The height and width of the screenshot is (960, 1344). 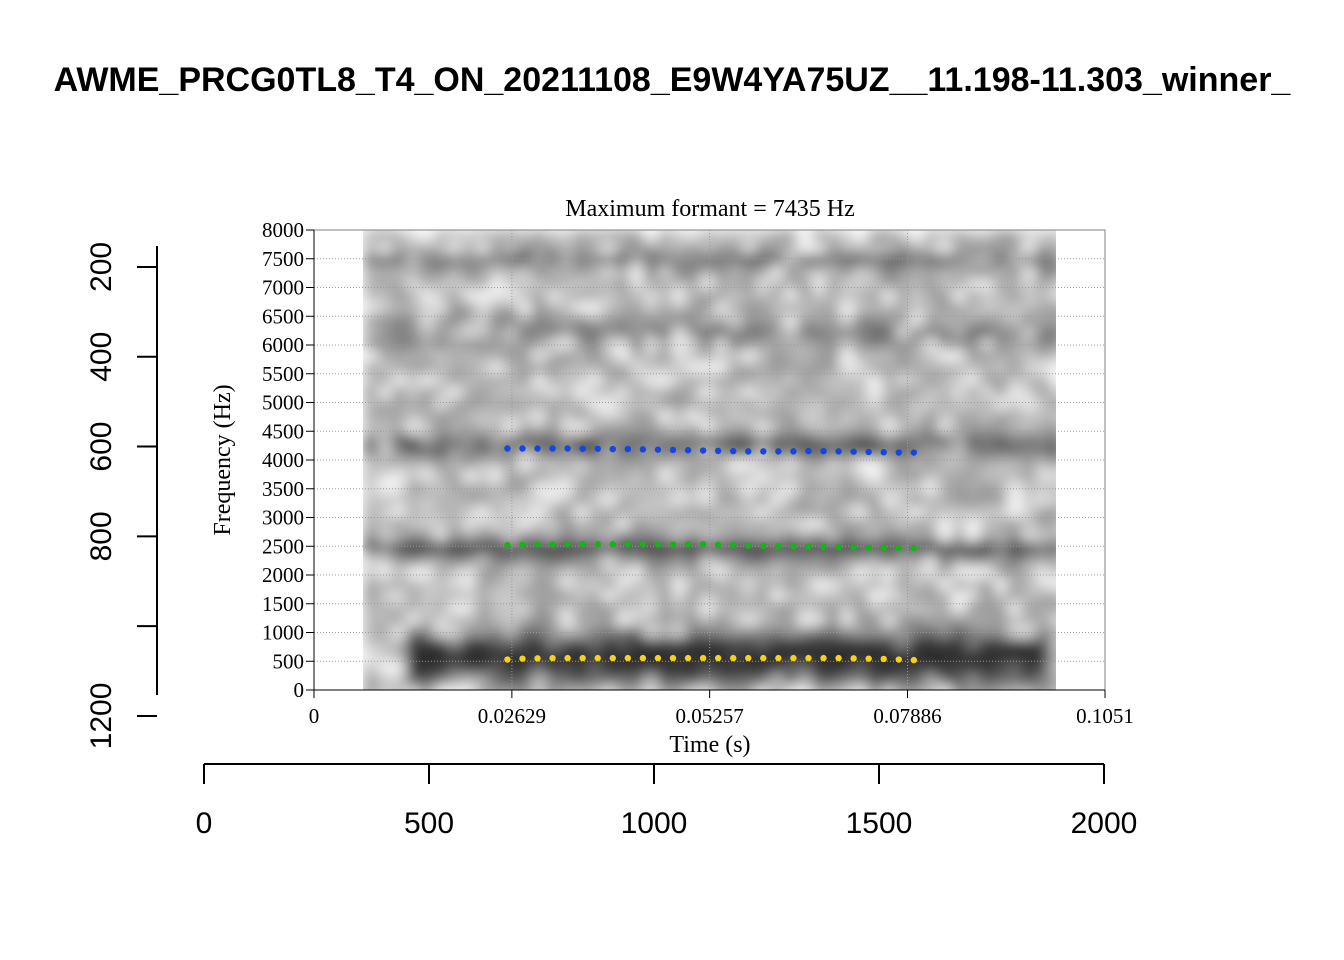 I want to click on outer-bottom-tick-label: 0, so click(x=204, y=823).